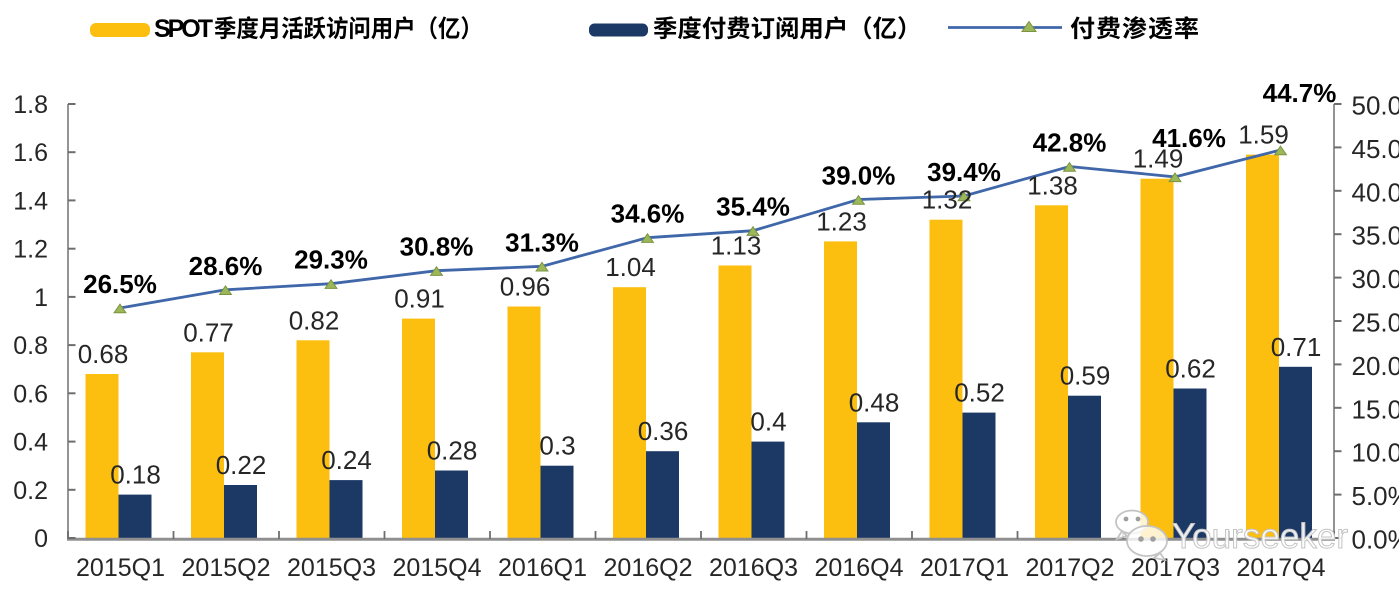 This screenshot has height=601, width=1399. What do you see at coordinates (1260, 536) in the screenshot?
I see `svg-text: Yourseeker` at bounding box center [1260, 536].